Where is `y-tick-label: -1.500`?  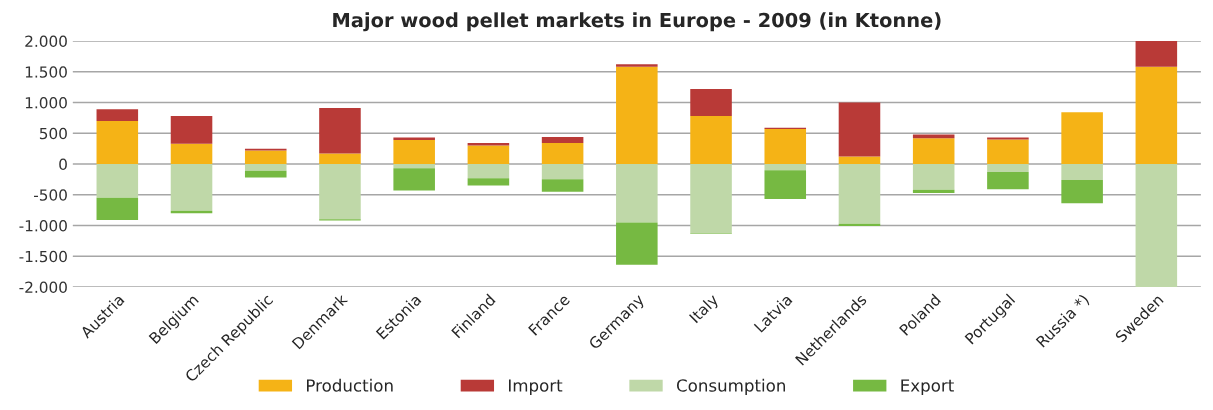
y-tick-label: -1.500 is located at coordinates (43, 256).